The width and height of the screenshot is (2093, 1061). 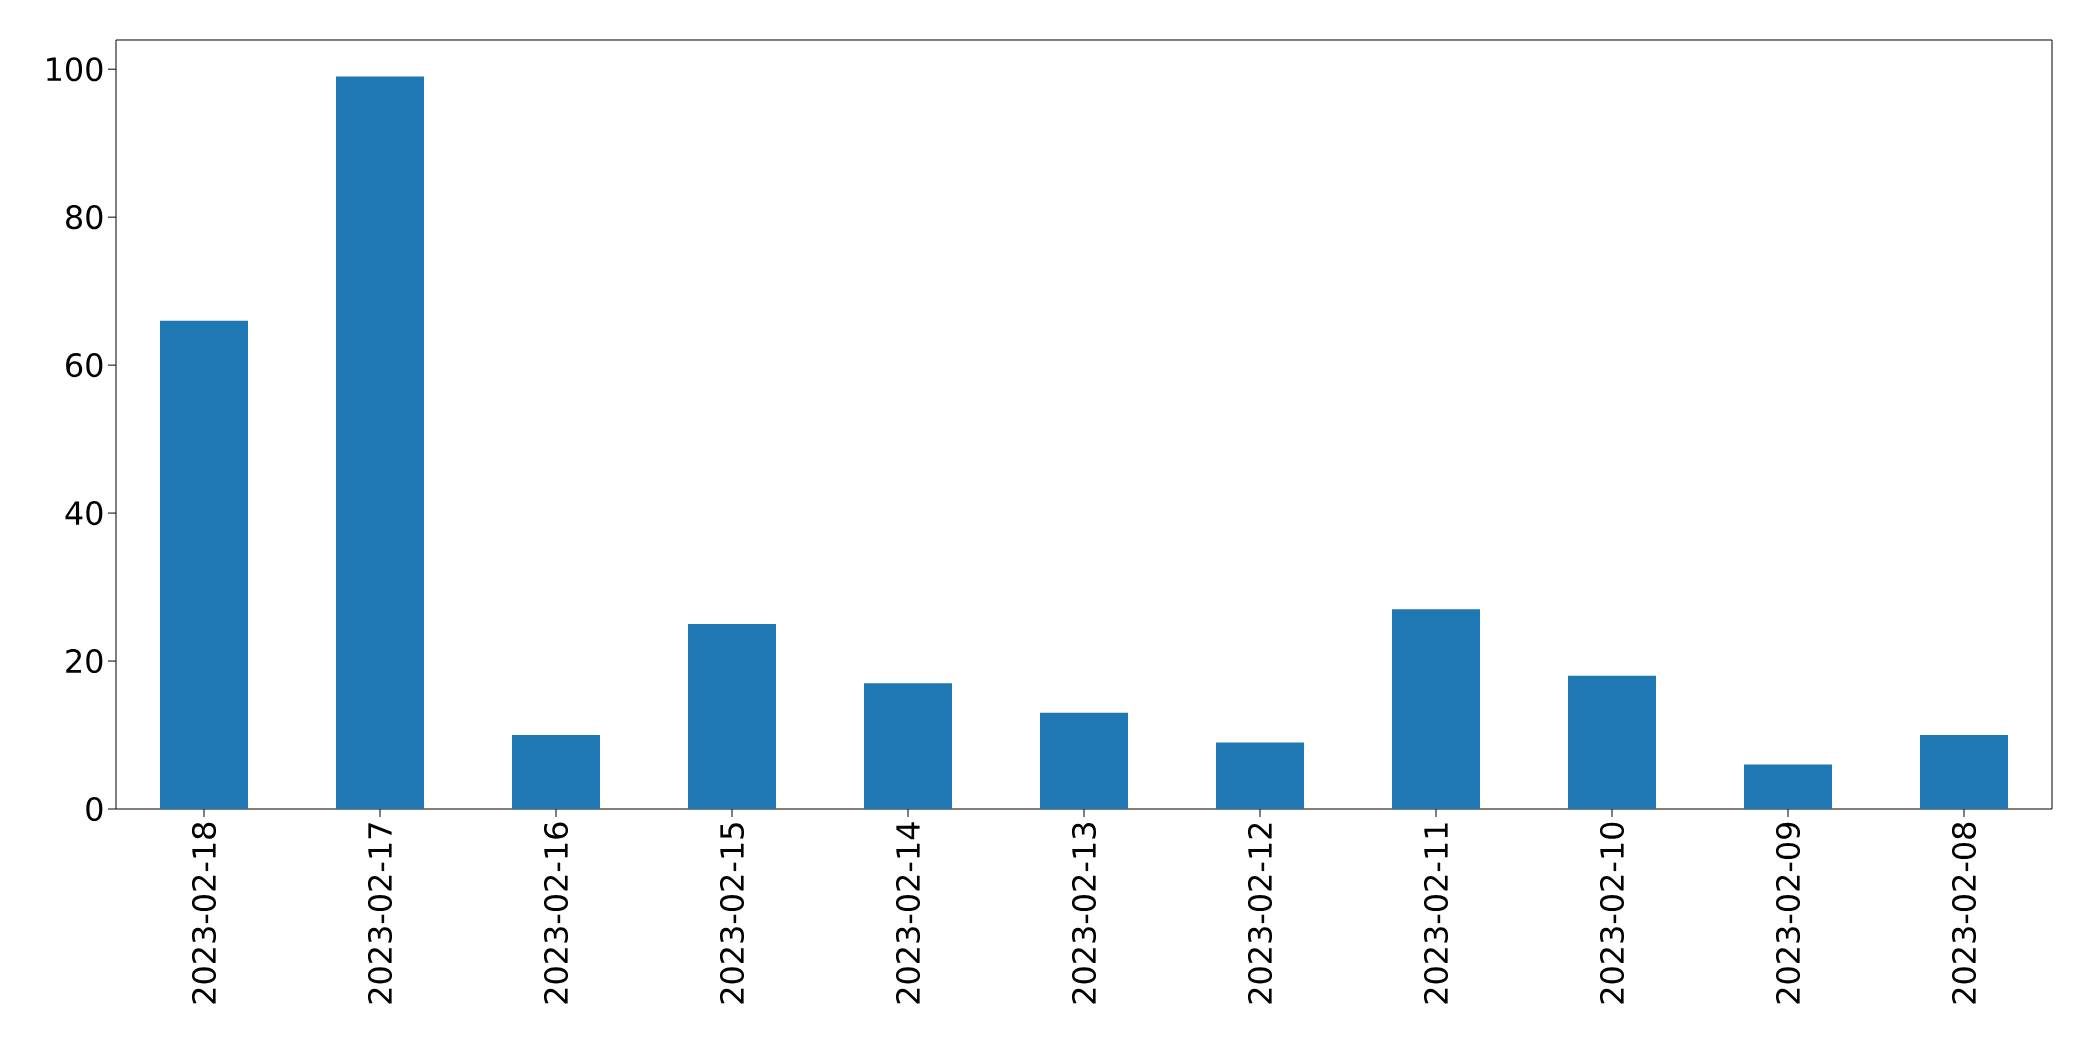 I want to click on x-tick-label: 2023-02-18, so click(x=204, y=913).